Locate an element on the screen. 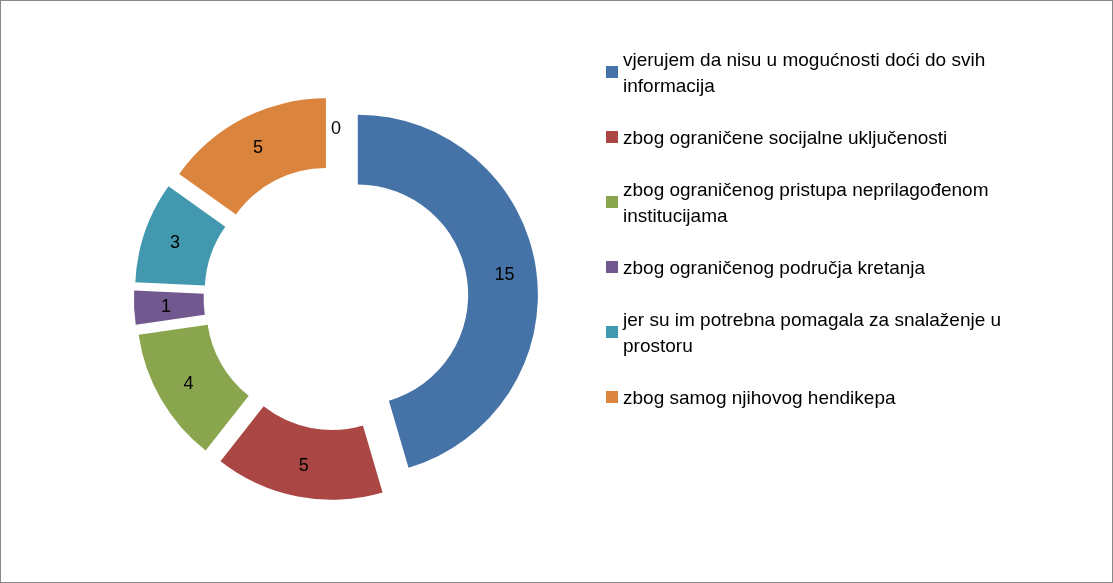  data-label: 3 is located at coordinates (175, 242).